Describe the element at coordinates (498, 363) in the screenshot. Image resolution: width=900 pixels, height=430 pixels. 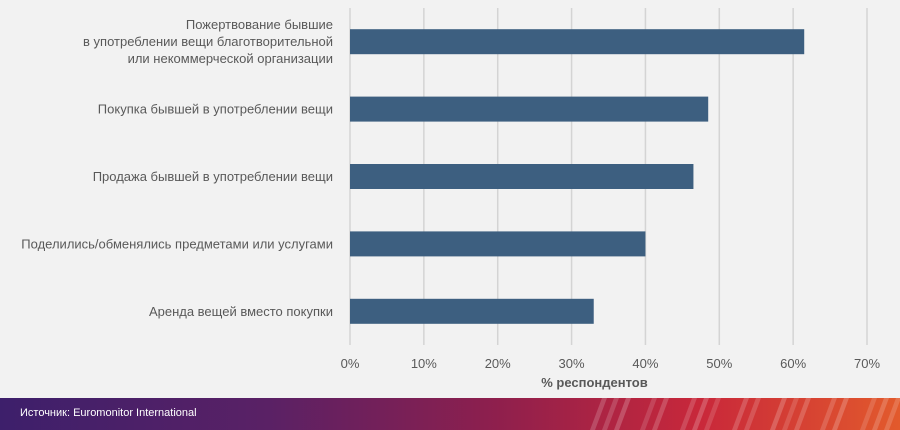
I see `x-tick-label: 20%` at that location.